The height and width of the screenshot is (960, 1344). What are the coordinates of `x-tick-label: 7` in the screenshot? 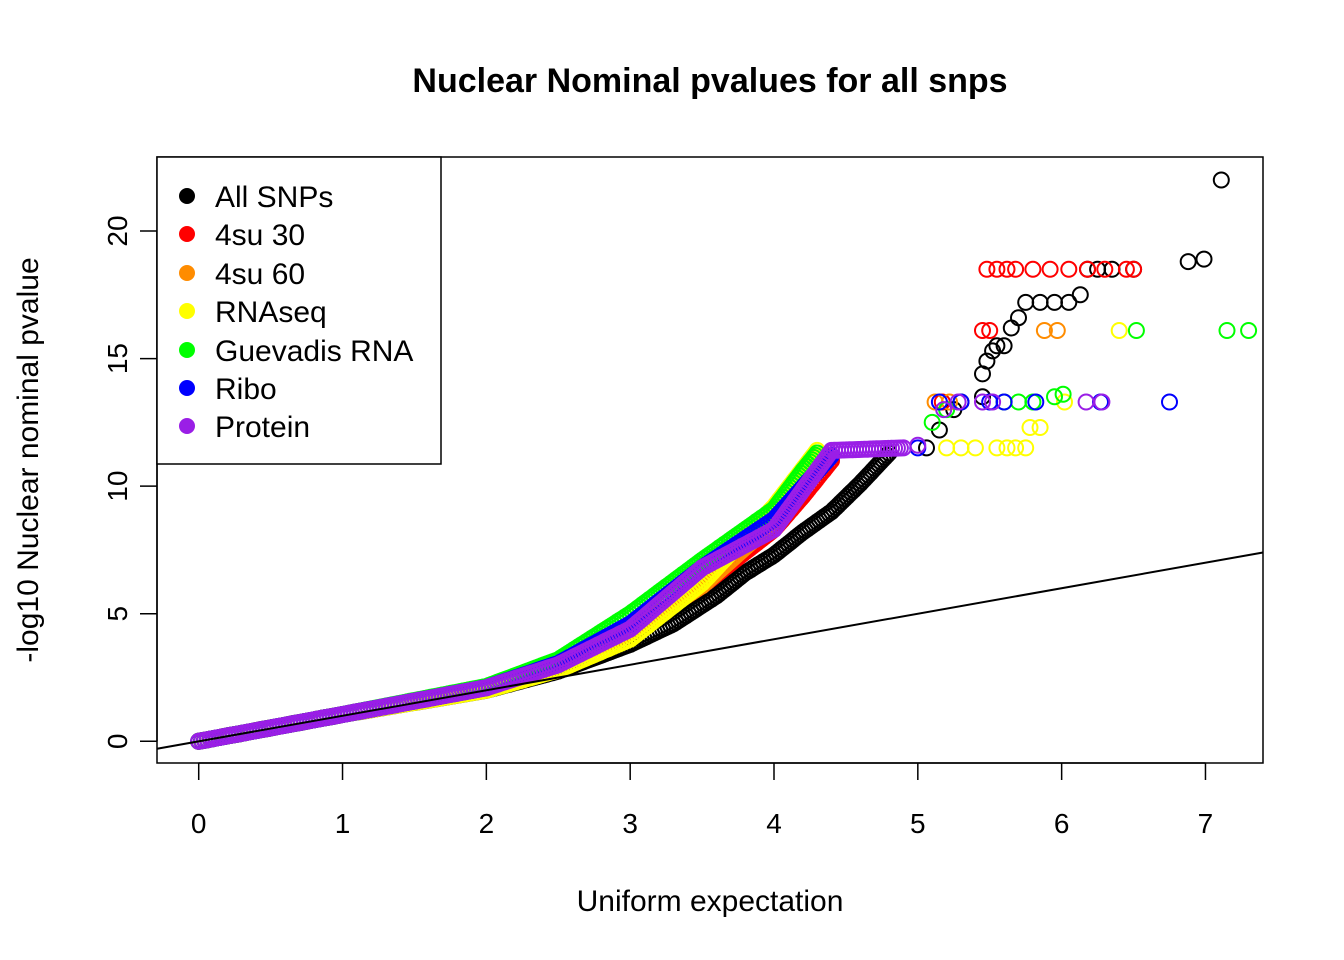 It's located at (1206, 823).